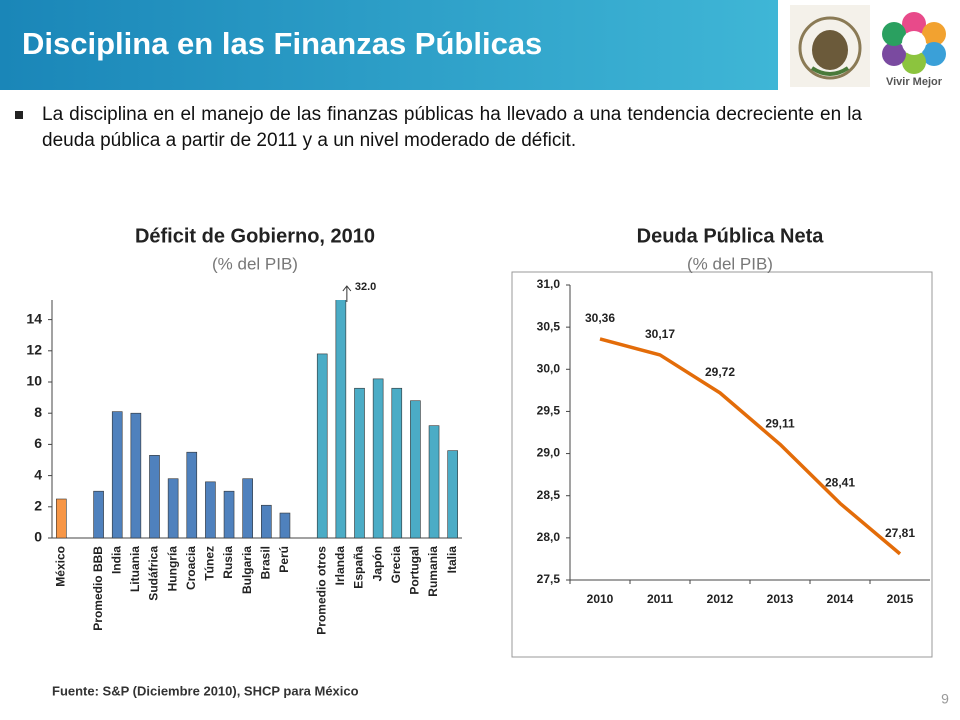 The width and height of the screenshot is (960, 720). Describe the element at coordinates (945, 699) in the screenshot. I see `page-number: 9` at that location.